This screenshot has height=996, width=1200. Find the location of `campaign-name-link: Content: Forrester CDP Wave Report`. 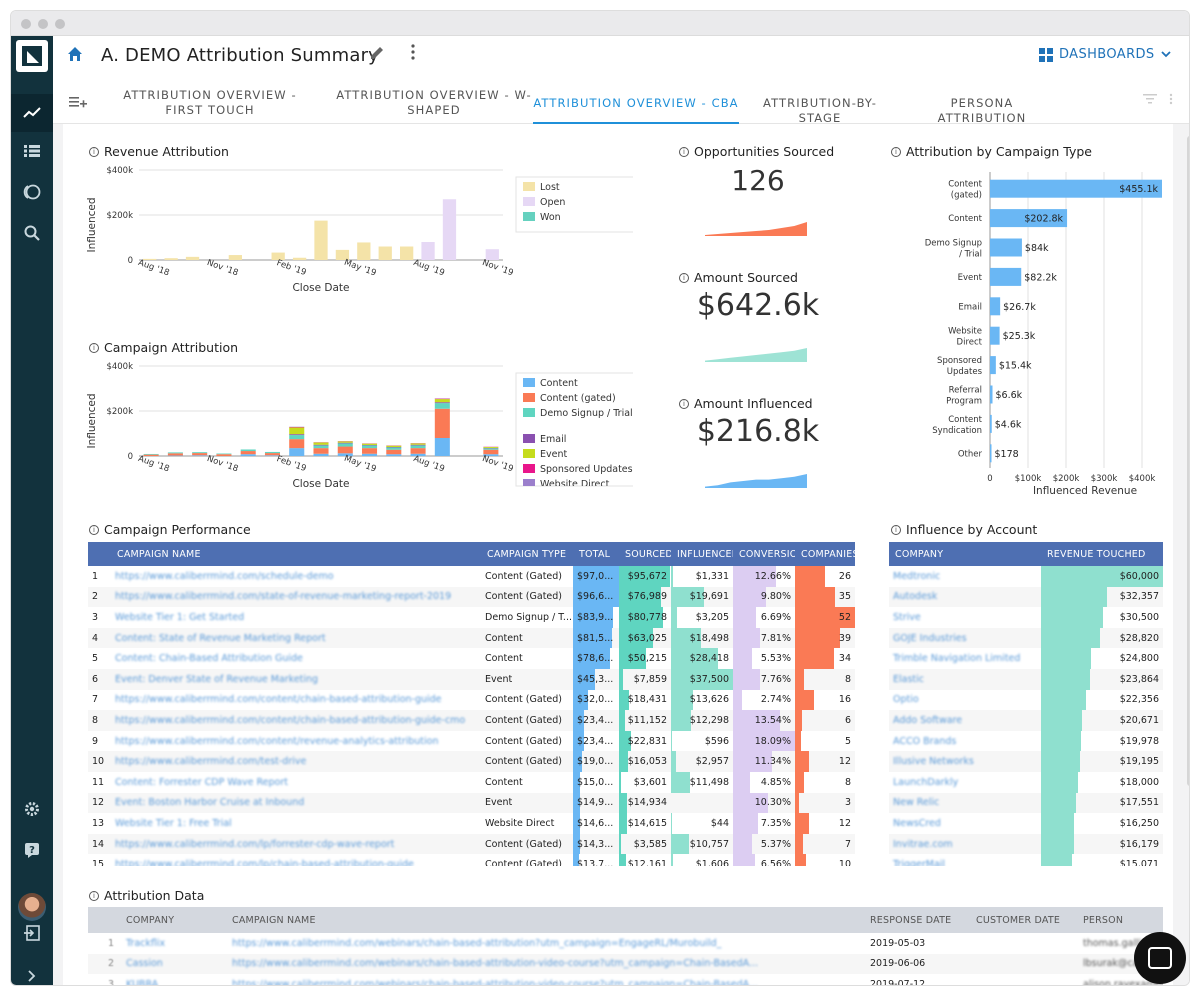

campaign-name-link: Content: Forrester CDP Wave Report is located at coordinates (296, 782).